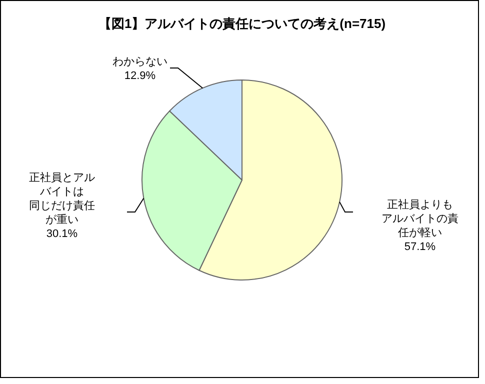 The width and height of the screenshot is (485, 384). Describe the element at coordinates (242, 23) in the screenshot. I see `chart-title: 【図1】アルバイトの責任についての考え(n=715)` at that location.